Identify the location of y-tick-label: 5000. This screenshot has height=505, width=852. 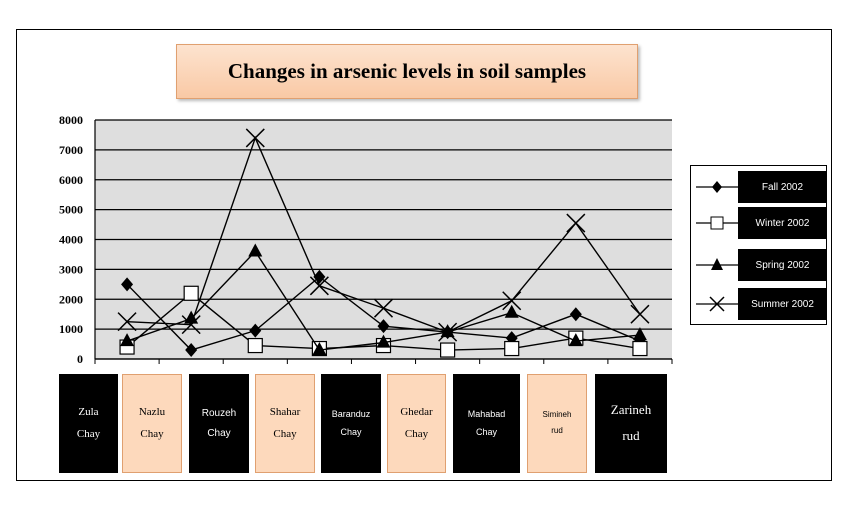
(71, 210).